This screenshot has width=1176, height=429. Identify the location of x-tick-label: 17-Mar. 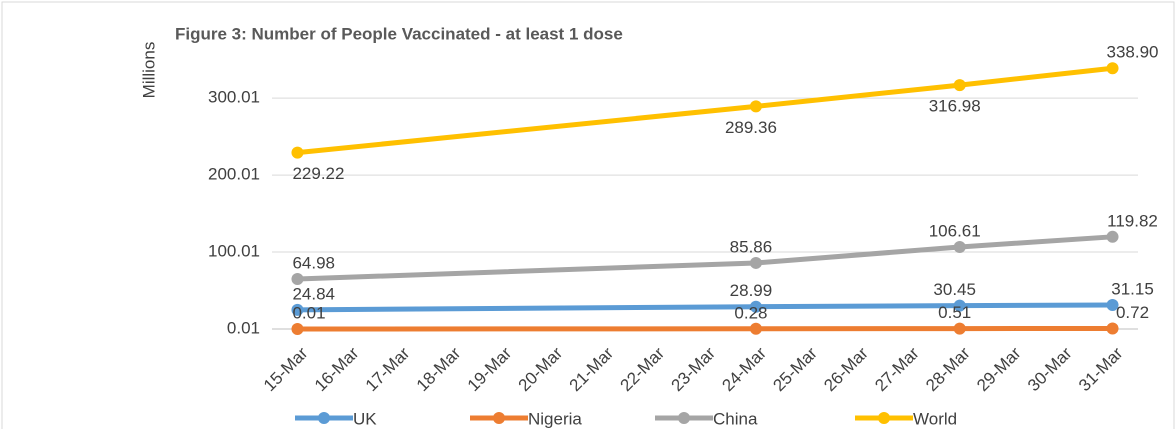
(388, 369).